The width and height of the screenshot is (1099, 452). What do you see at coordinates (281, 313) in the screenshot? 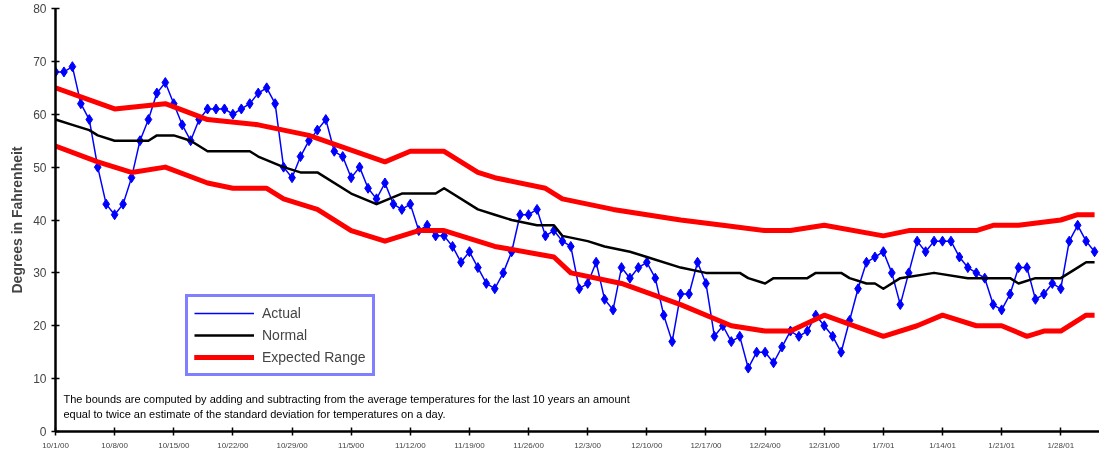
I see `legend-label: Actual` at bounding box center [281, 313].